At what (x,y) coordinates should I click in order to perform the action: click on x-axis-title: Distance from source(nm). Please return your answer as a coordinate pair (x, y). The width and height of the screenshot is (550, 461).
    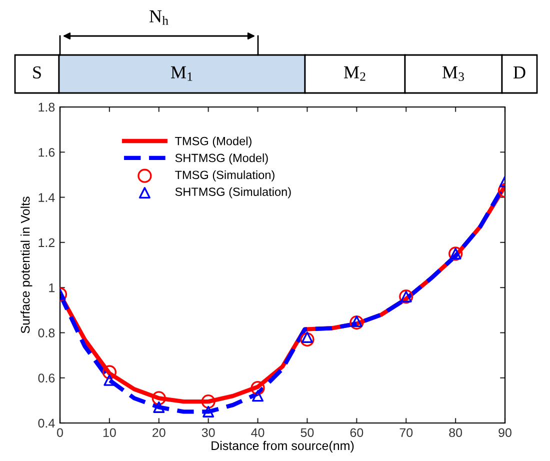
    Looking at the image, I should click on (283, 446).